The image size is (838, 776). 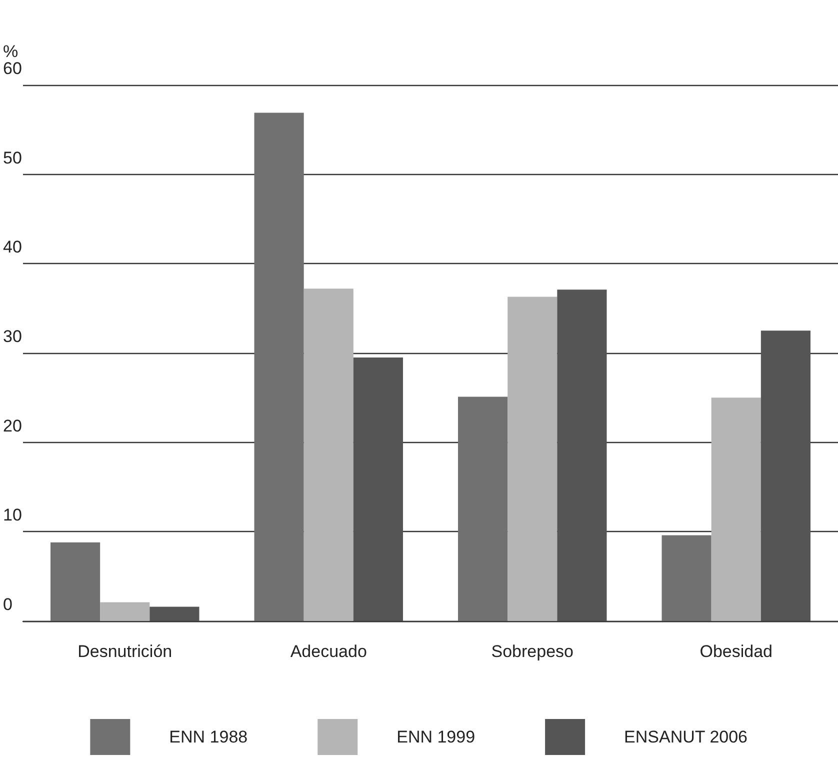 I want to click on y-tick-label: 0, so click(x=7, y=604).